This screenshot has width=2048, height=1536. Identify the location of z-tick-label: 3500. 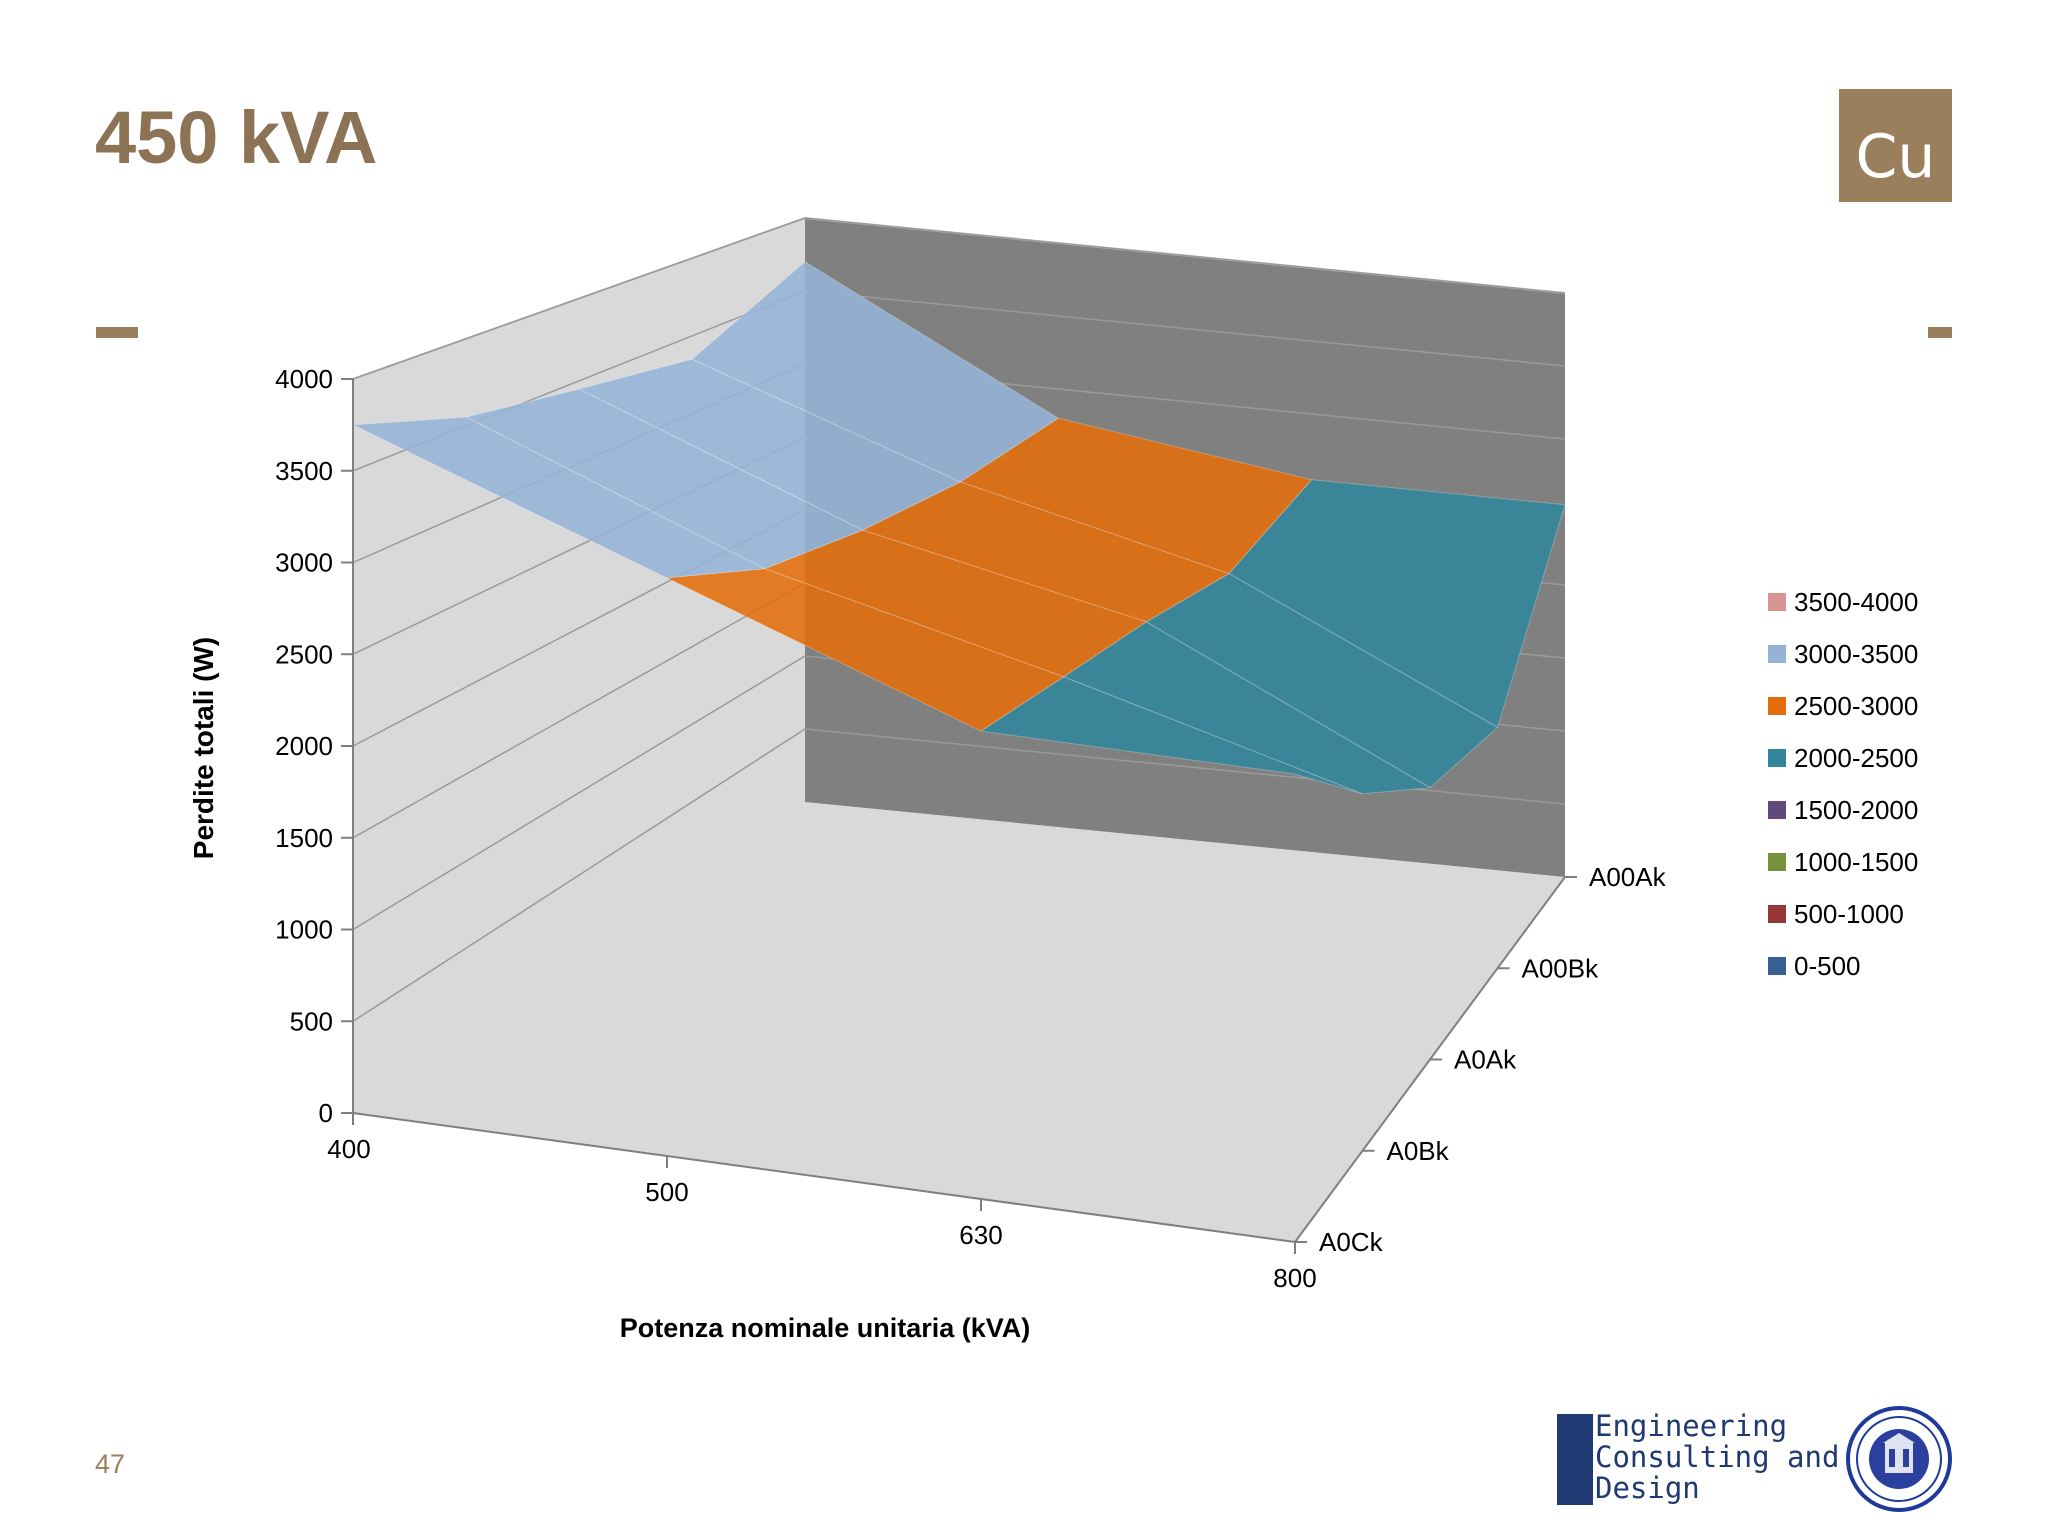
(304, 471).